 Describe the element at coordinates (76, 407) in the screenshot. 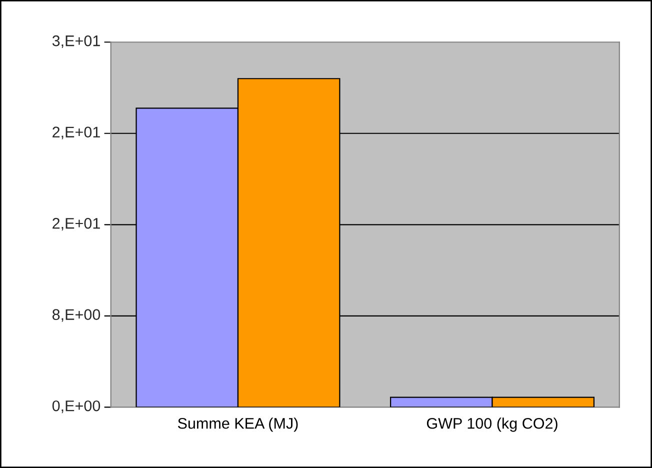

I see `text: 0,E+00` at that location.